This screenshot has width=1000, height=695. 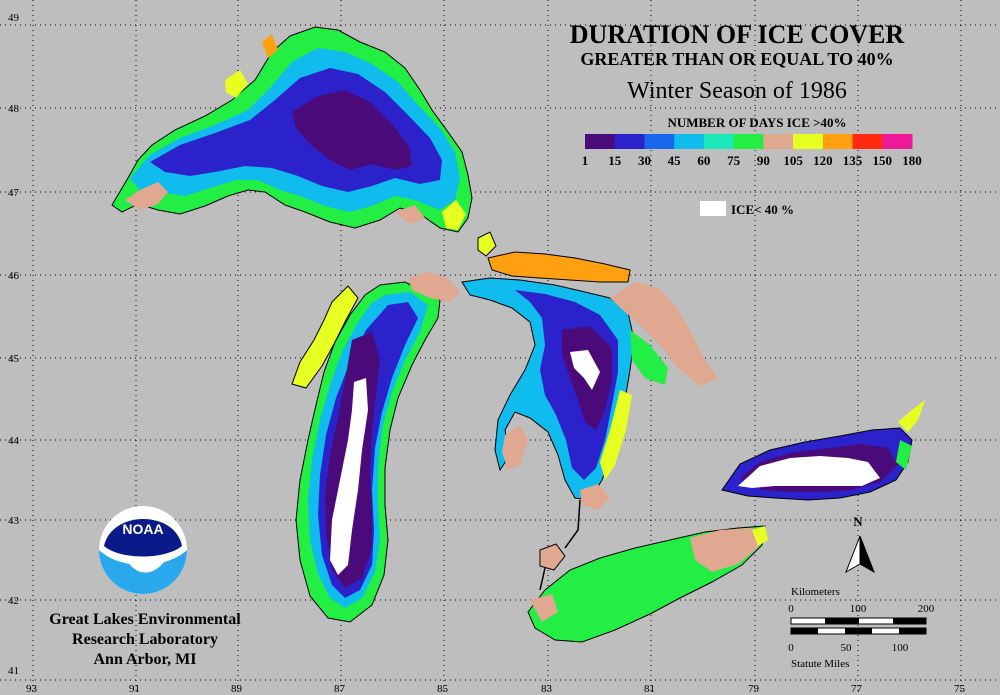 What do you see at coordinates (763, 160) in the screenshot?
I see `legend-tick-label: 90` at bounding box center [763, 160].